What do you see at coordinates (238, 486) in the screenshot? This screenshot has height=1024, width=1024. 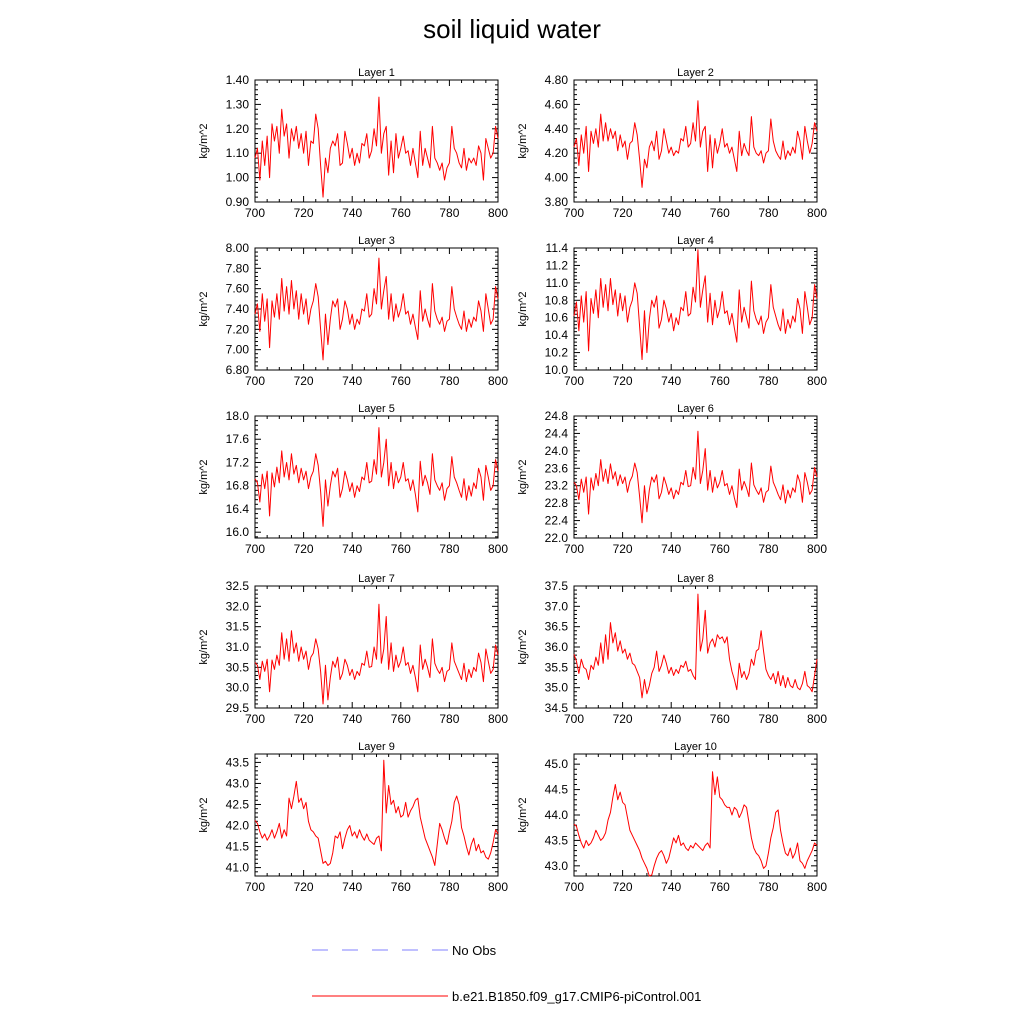 I see `y-tick-label: 16.8` at bounding box center [238, 486].